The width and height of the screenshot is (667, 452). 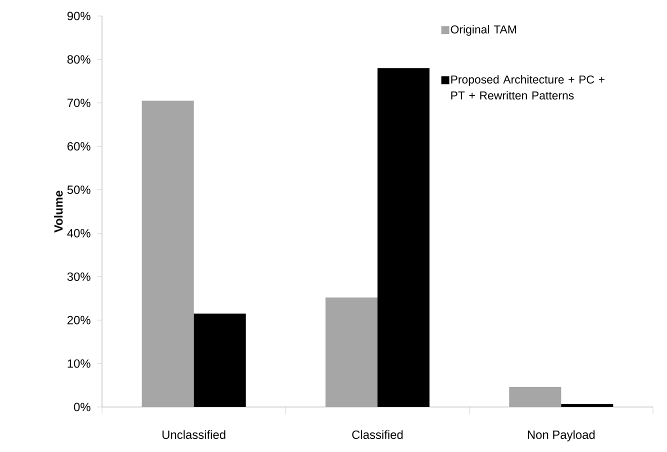 I want to click on y-axis-title: Volume, so click(x=58, y=211).